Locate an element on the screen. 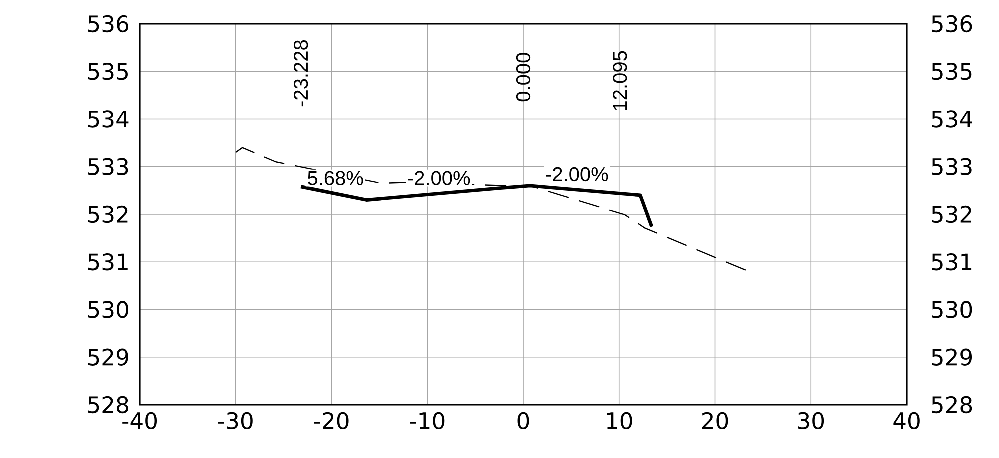 The height and width of the screenshot is (458, 999). y-tick-label: 531 is located at coordinates (108, 262).